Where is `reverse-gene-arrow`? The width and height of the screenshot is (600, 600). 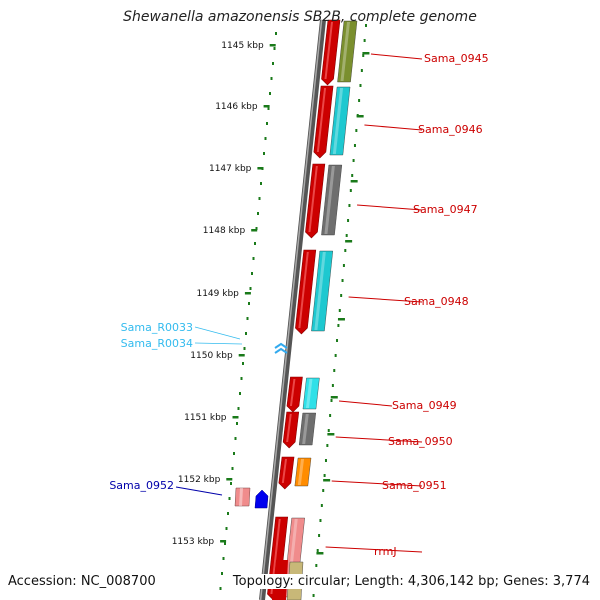 reverse-gene-arrow is located at coordinates (261, 499).